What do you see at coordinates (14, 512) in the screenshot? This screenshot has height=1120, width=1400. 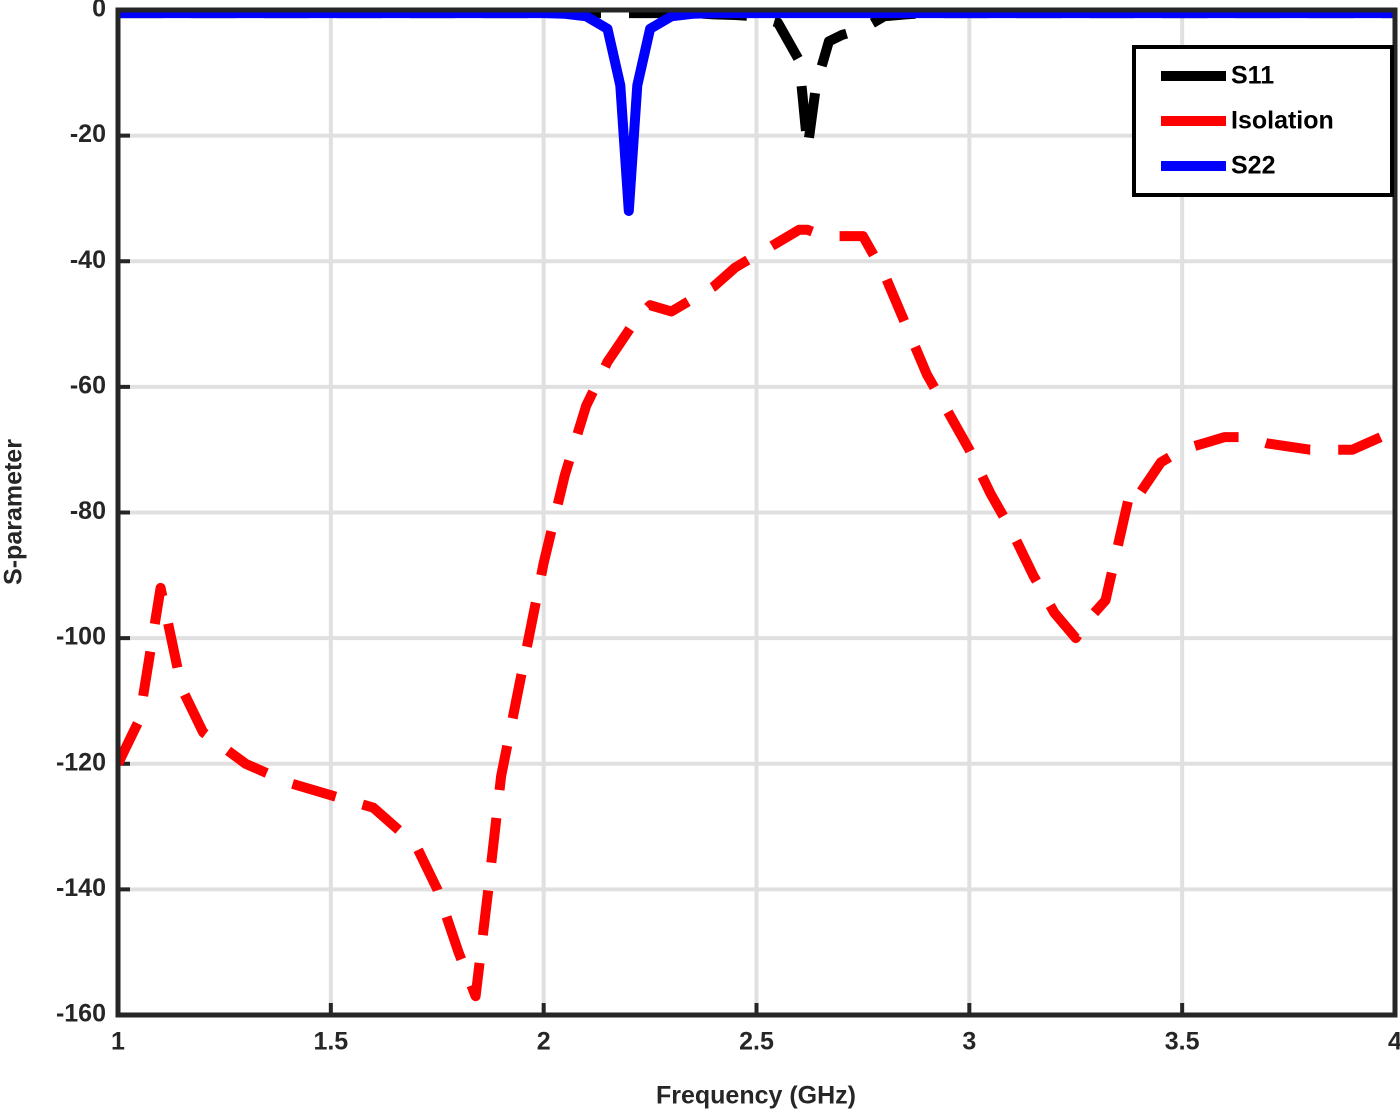 I see `y-axis-label: S-parameter` at bounding box center [14, 512].